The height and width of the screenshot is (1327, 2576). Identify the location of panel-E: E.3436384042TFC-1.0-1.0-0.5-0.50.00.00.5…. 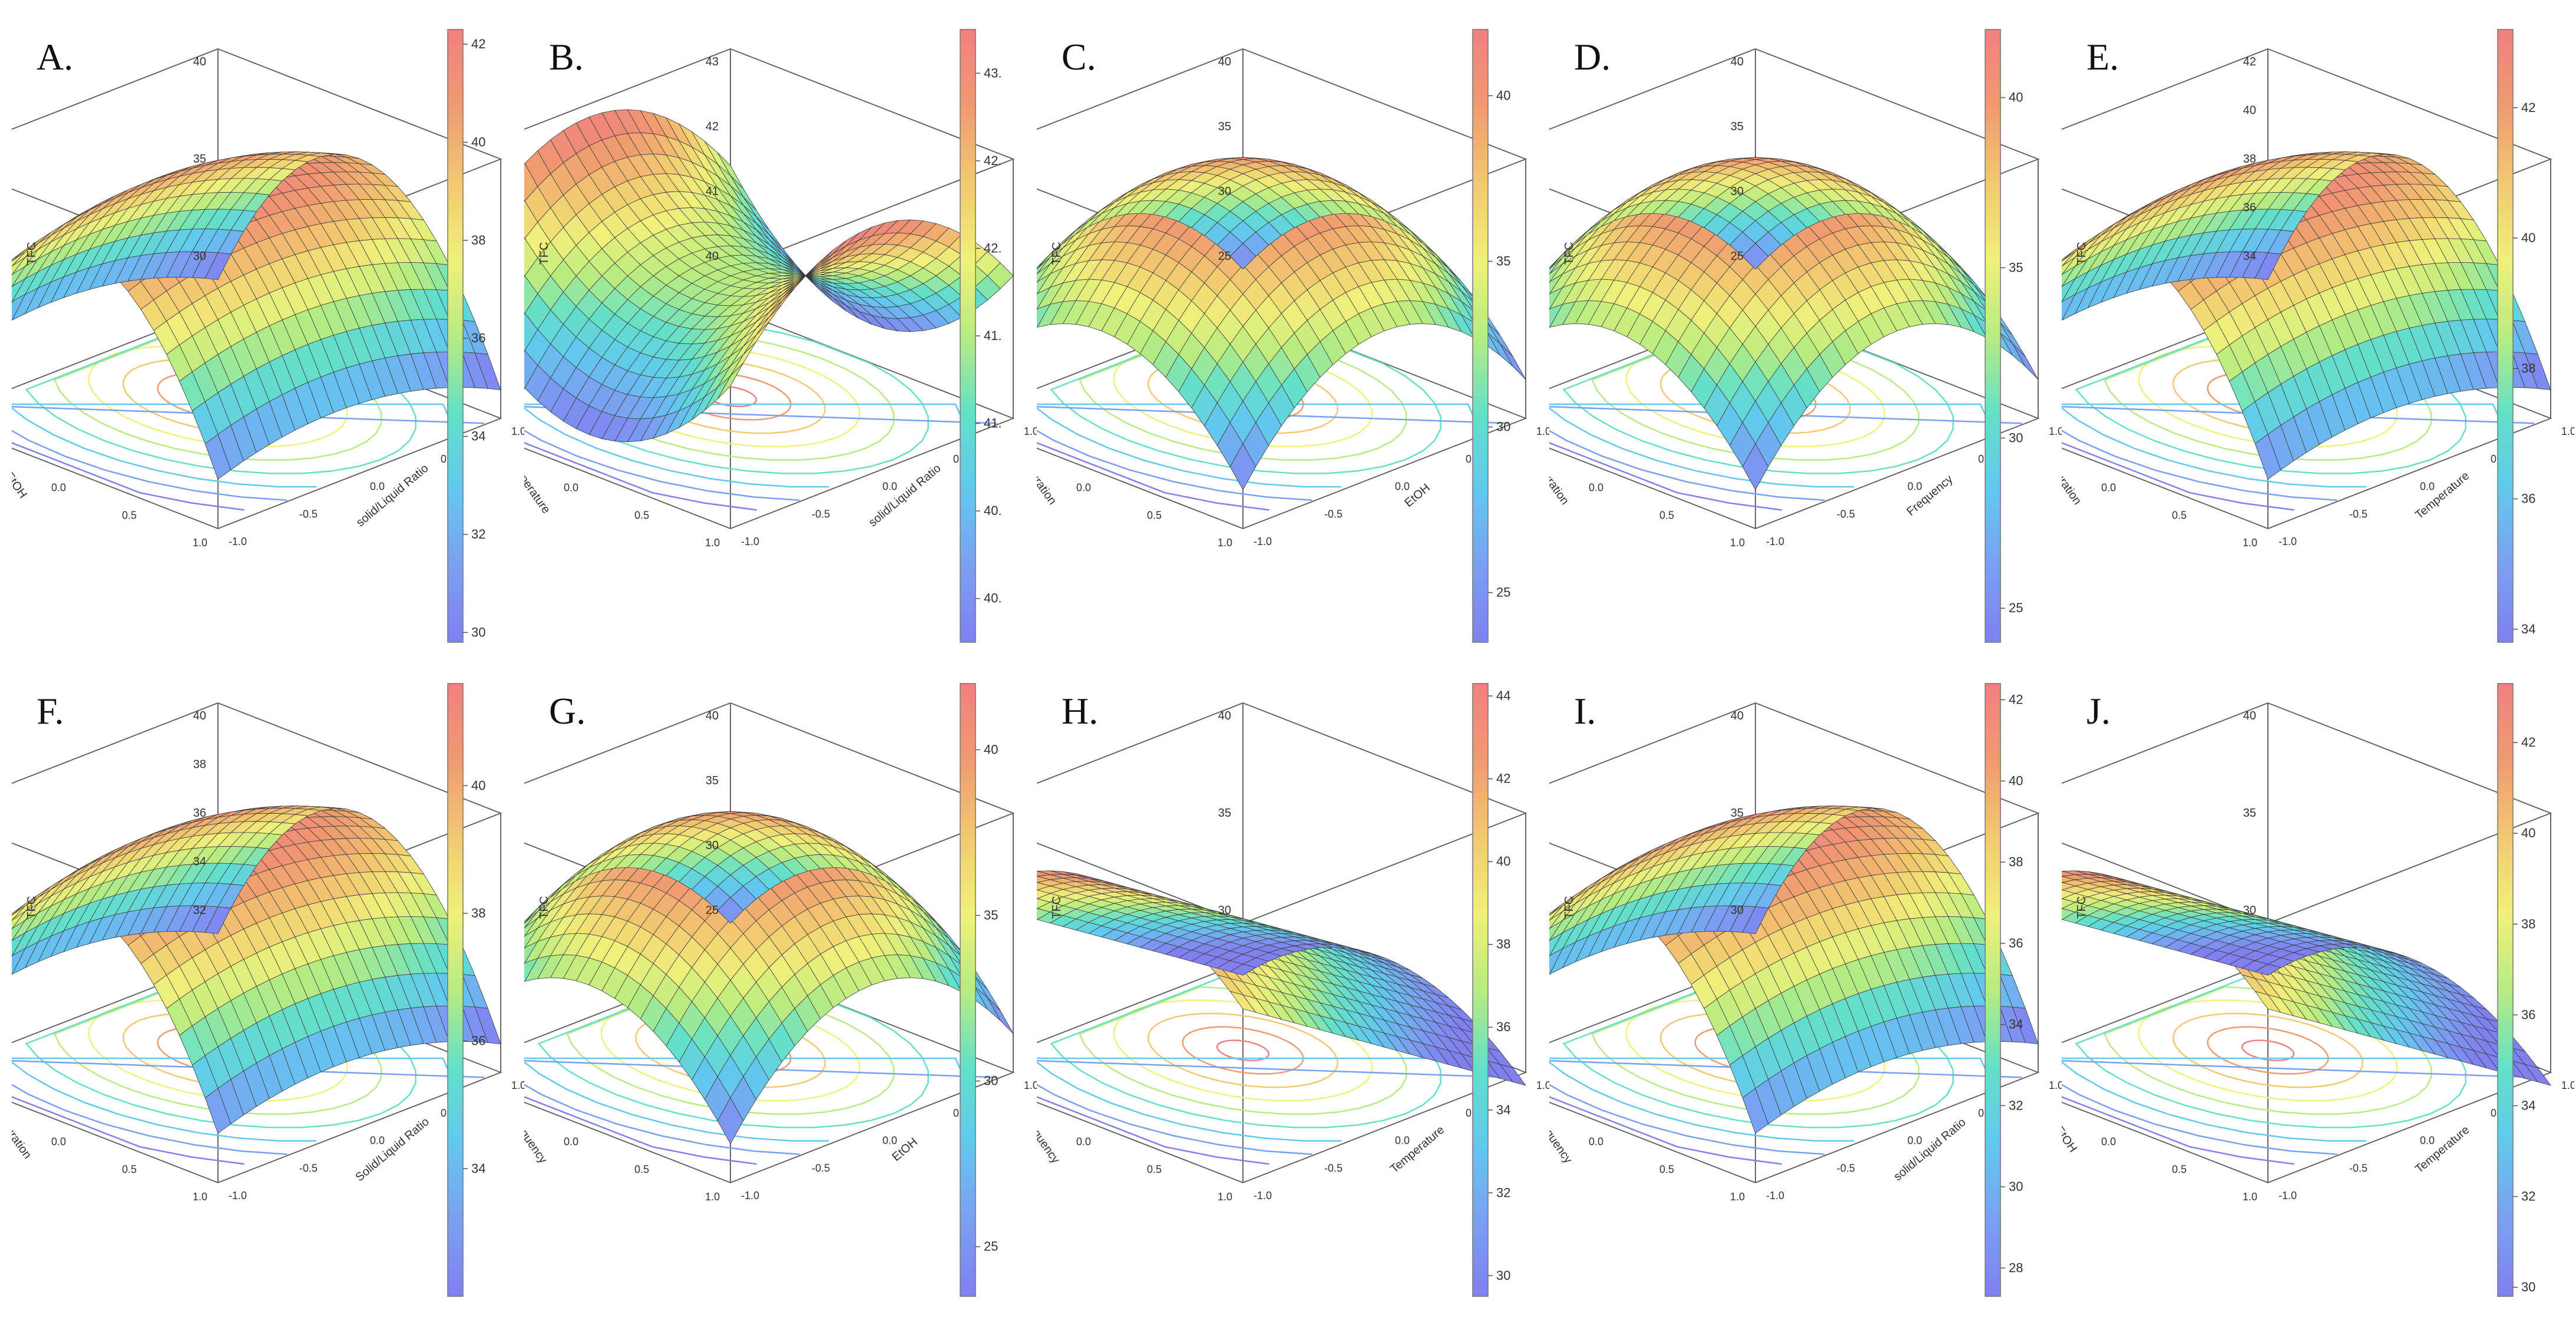
(2318, 333).